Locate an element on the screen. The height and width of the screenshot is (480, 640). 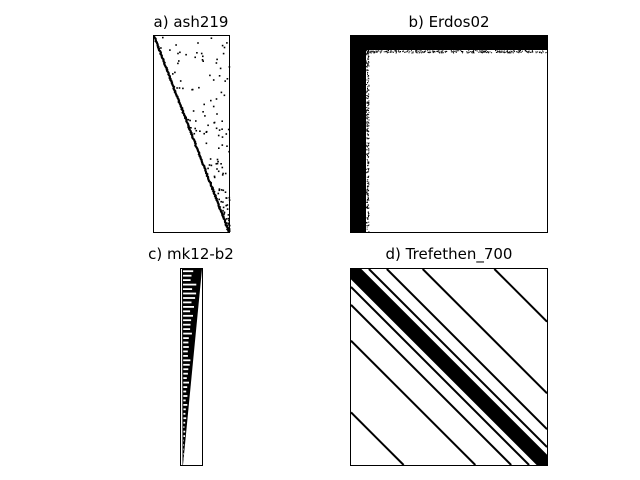
panel-ash219: a) ash219 is located at coordinates (191, 123).